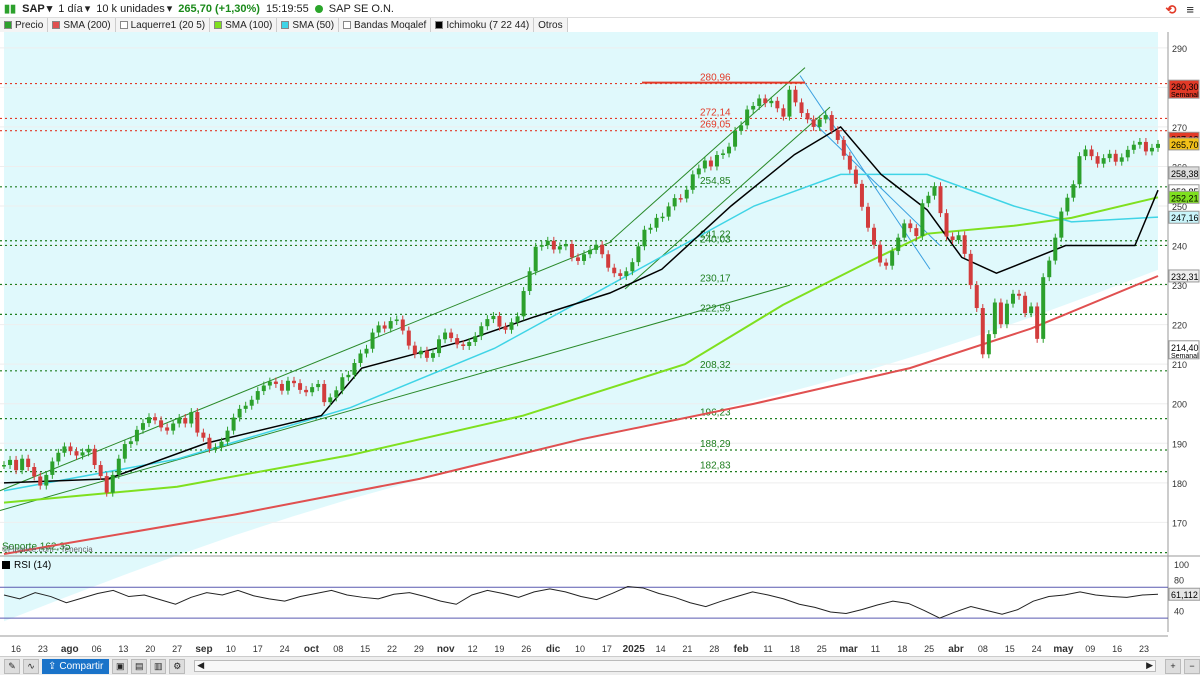 The width and height of the screenshot is (1200, 675). I want to click on print-icon: ▥, so click(158, 666).